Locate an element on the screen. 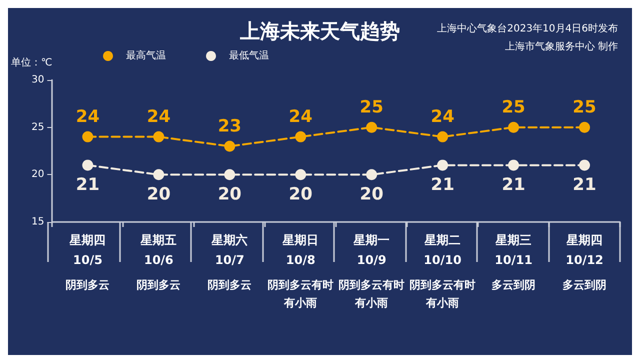 This screenshot has height=363, width=640. y-tick-label: 15 is located at coordinates (37, 222).